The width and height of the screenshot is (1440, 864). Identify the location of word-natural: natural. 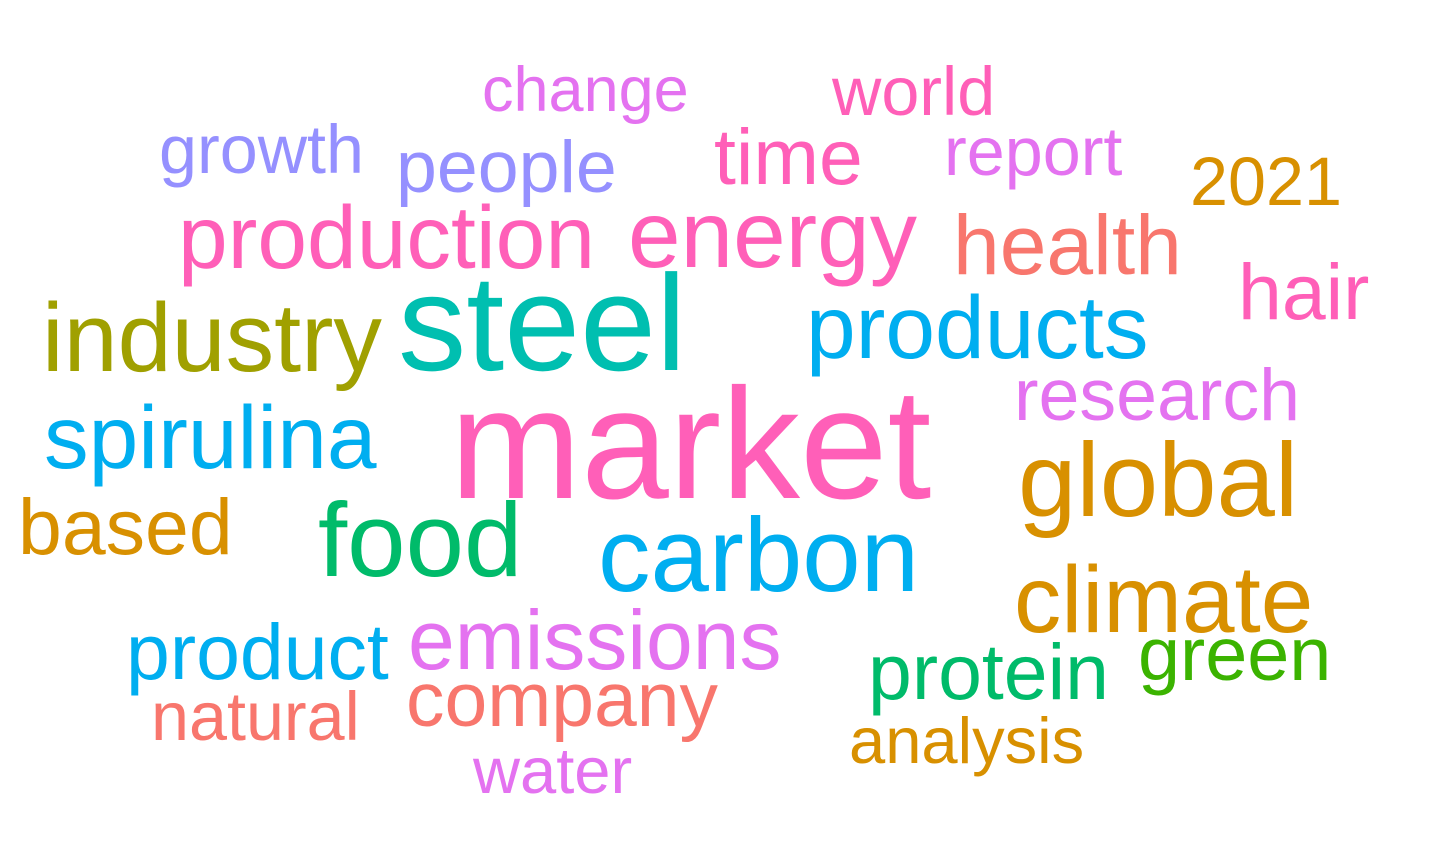
(255, 717).